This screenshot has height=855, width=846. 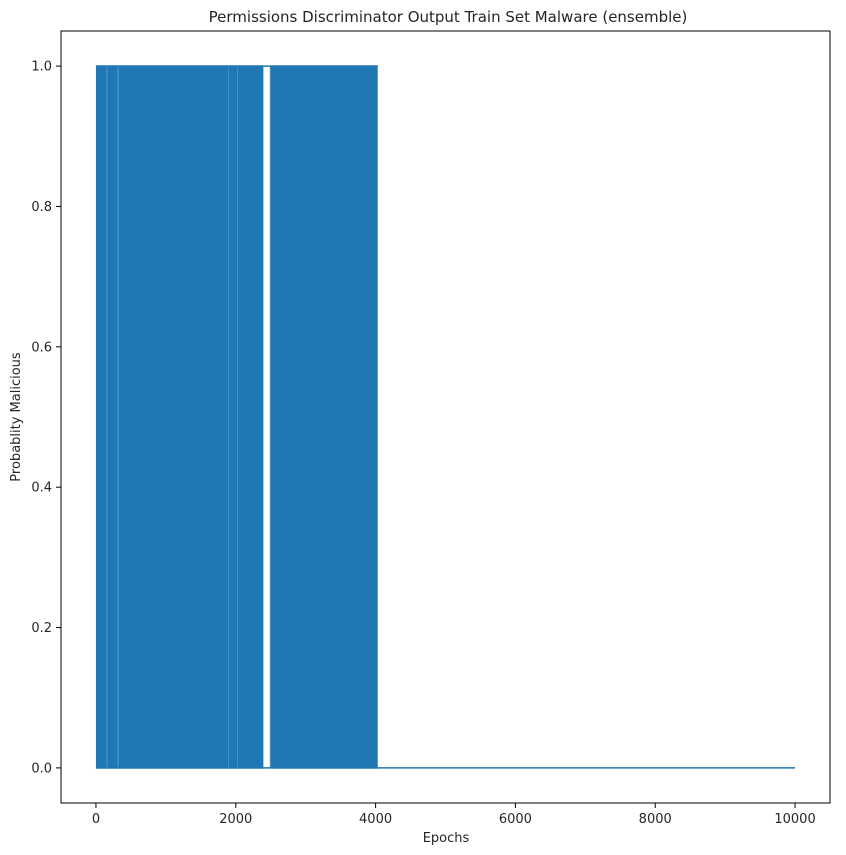 I want to click on x-axis-label: Epochs, so click(x=446, y=838).